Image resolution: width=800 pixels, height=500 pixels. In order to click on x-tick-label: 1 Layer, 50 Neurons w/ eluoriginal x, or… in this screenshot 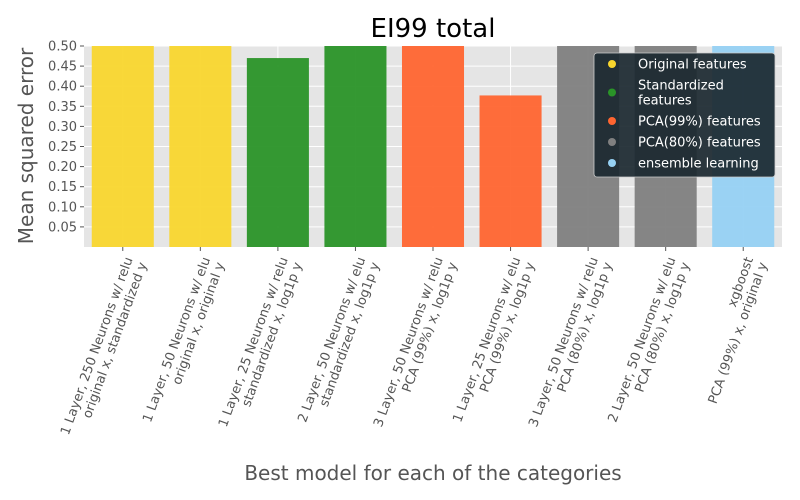, I will do `click(184, 342)`.